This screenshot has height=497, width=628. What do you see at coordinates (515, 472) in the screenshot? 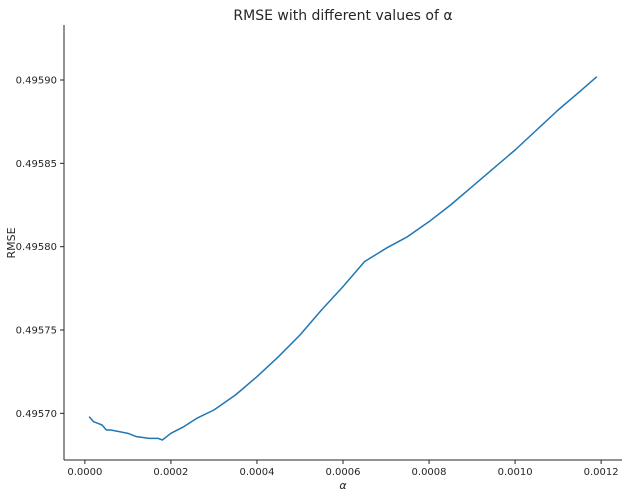
I see `x-tick-label: 0.0010` at bounding box center [515, 472].